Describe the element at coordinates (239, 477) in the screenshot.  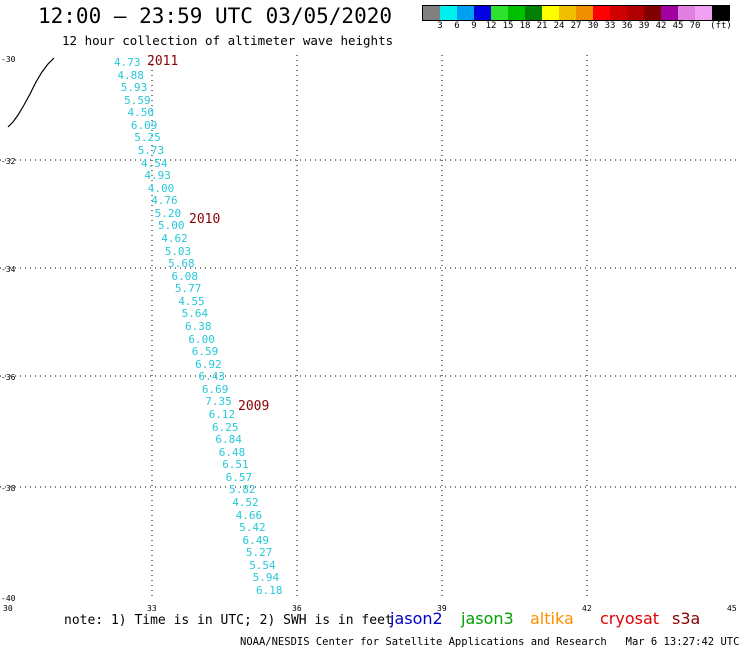
I see `wave-height-label: 6.57` at that location.